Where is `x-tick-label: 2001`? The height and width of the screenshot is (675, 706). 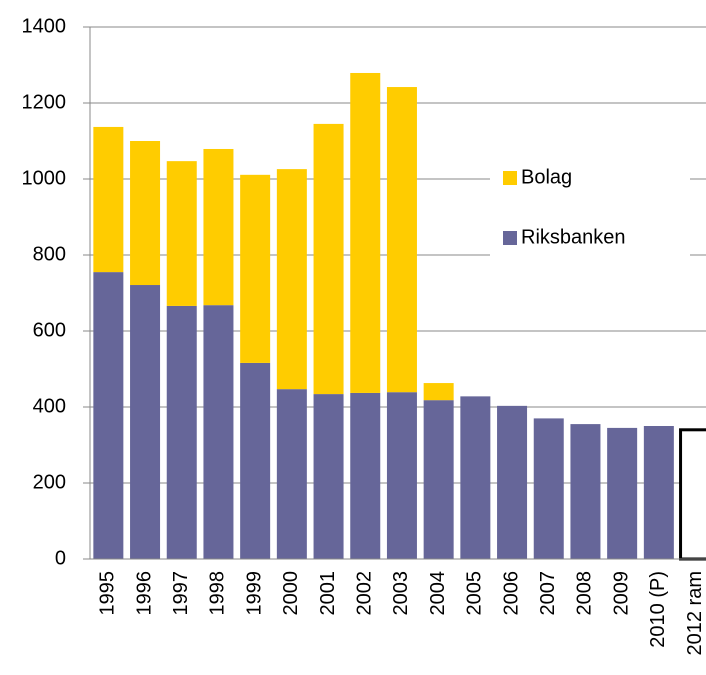 x-tick-label: 2001 is located at coordinates (328, 593).